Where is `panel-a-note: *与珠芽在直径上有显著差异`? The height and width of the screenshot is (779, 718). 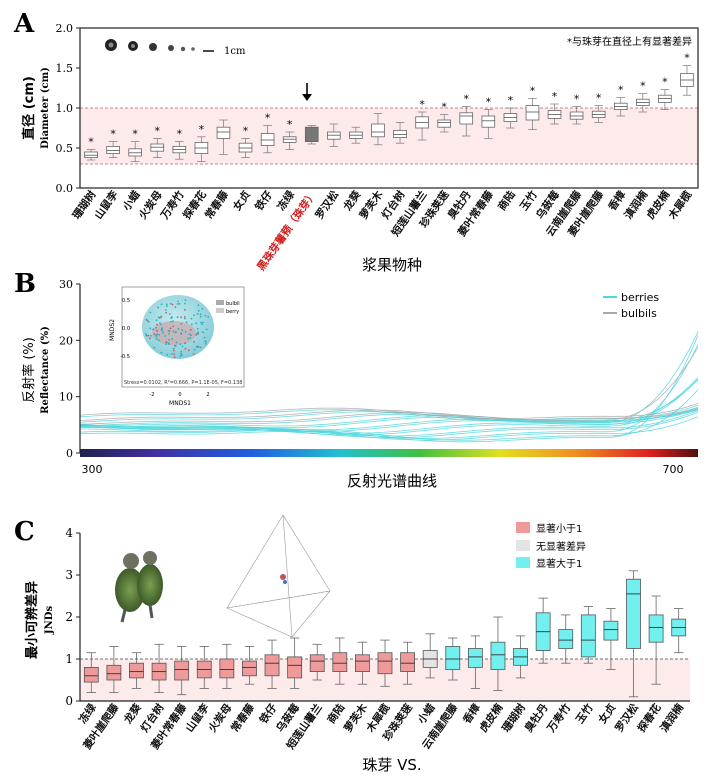 panel-a-note: *与珠芽在直径上有显著差异 is located at coordinates (629, 41).